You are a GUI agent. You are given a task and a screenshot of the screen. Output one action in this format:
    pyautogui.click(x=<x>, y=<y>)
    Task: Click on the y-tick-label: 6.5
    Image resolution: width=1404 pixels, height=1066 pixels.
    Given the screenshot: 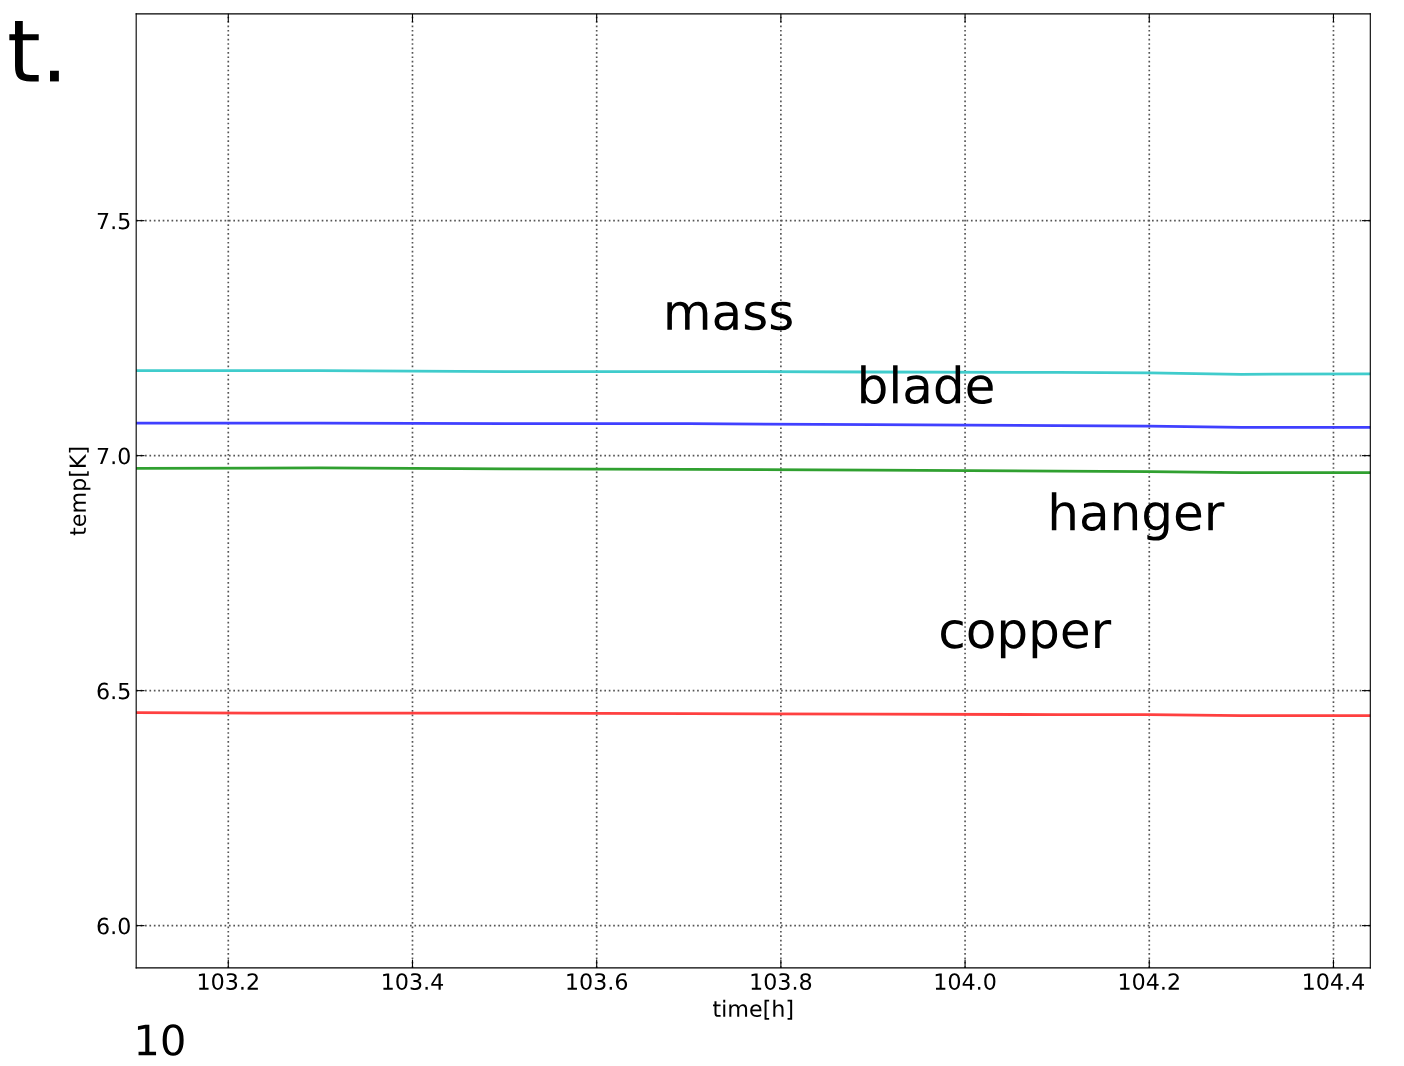 What is the action you would take?
    pyautogui.click(x=113, y=691)
    